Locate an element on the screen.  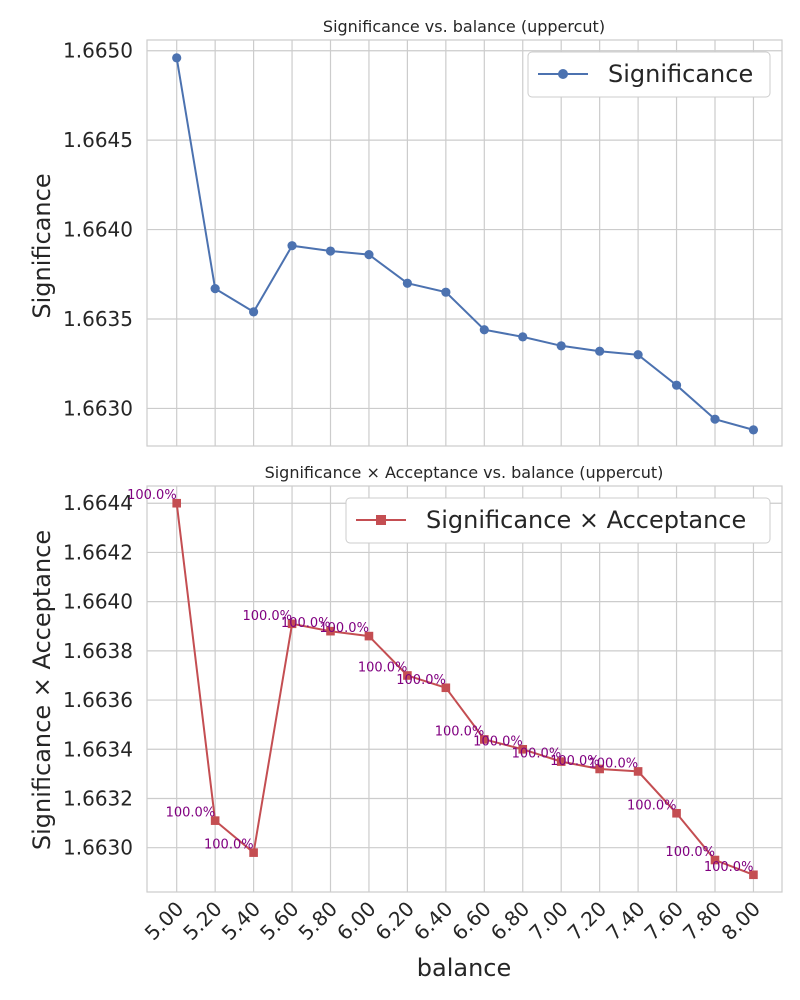
x-tick-label: 6.40 is located at coordinates (433, 921).